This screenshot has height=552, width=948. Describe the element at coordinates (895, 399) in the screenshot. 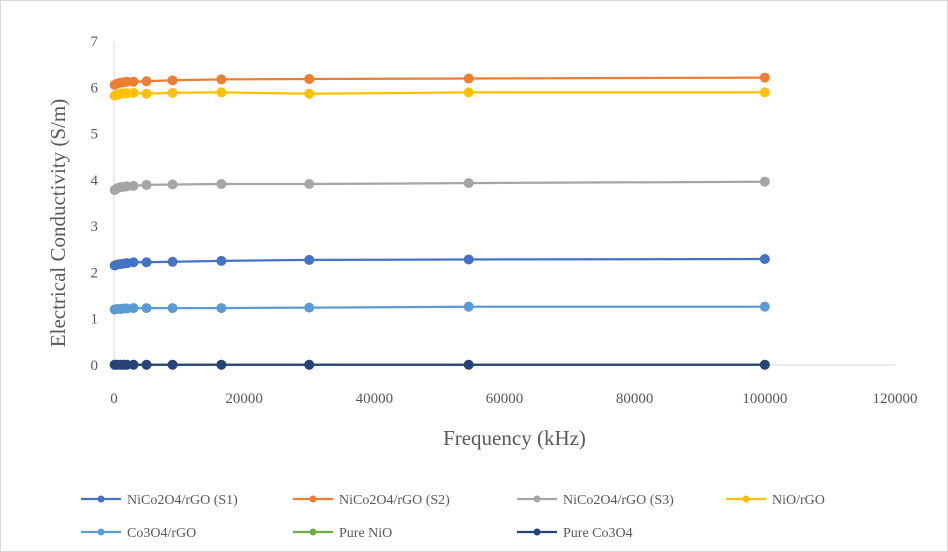

I see `x-tick-label: 120000` at that location.